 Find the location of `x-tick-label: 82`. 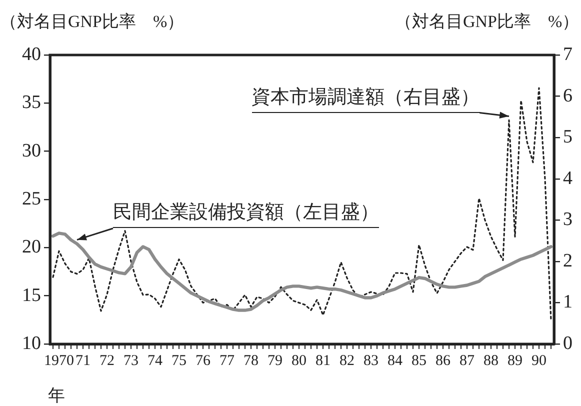

x-tick-label: 82 is located at coordinates (347, 360).